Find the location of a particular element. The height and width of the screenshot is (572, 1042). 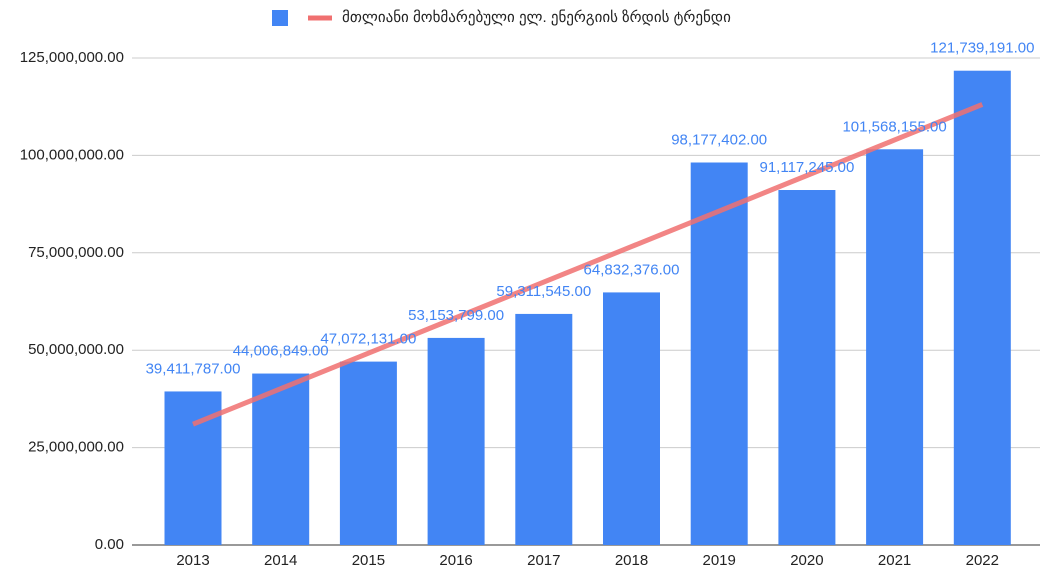

y-tick-label: 125,000,000.00 is located at coordinates (72, 57).